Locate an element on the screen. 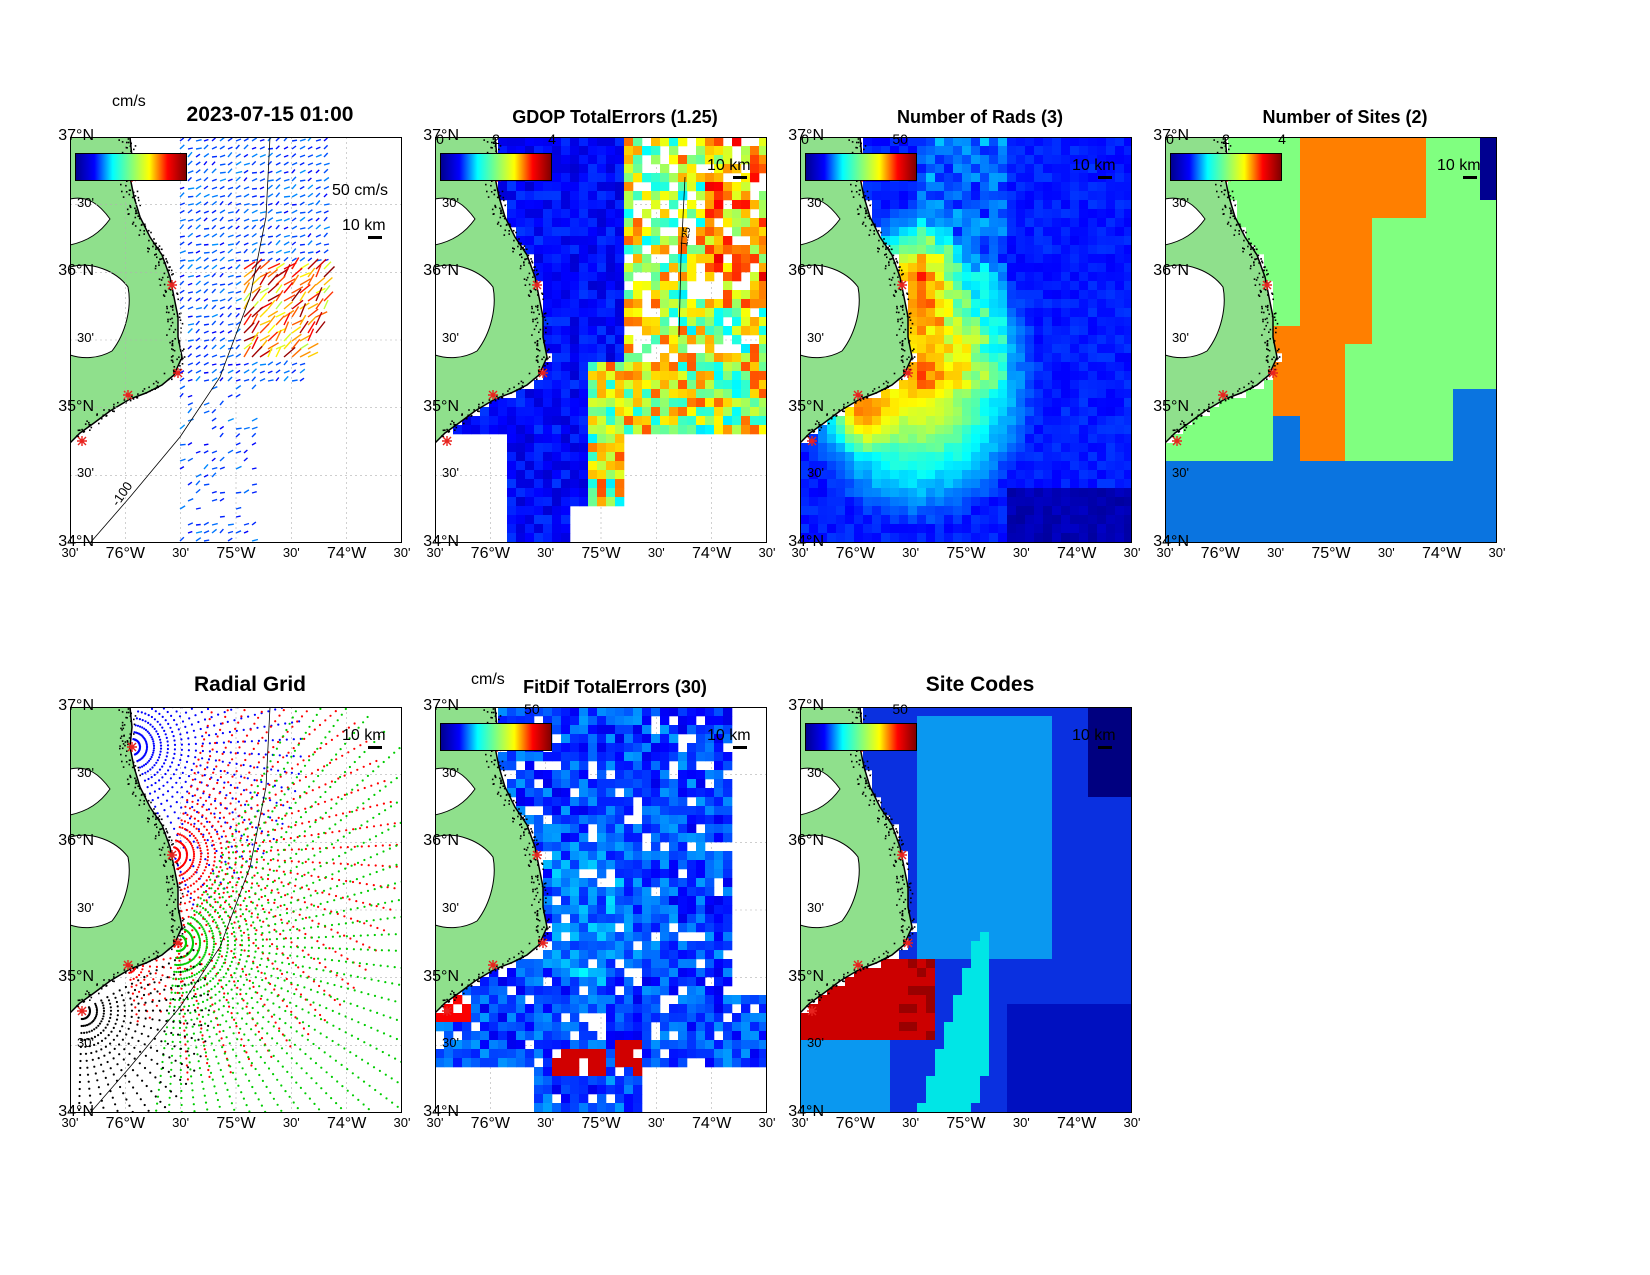 The height and width of the screenshot is (1275, 1650). site-star is located at coordinates (178, 373).